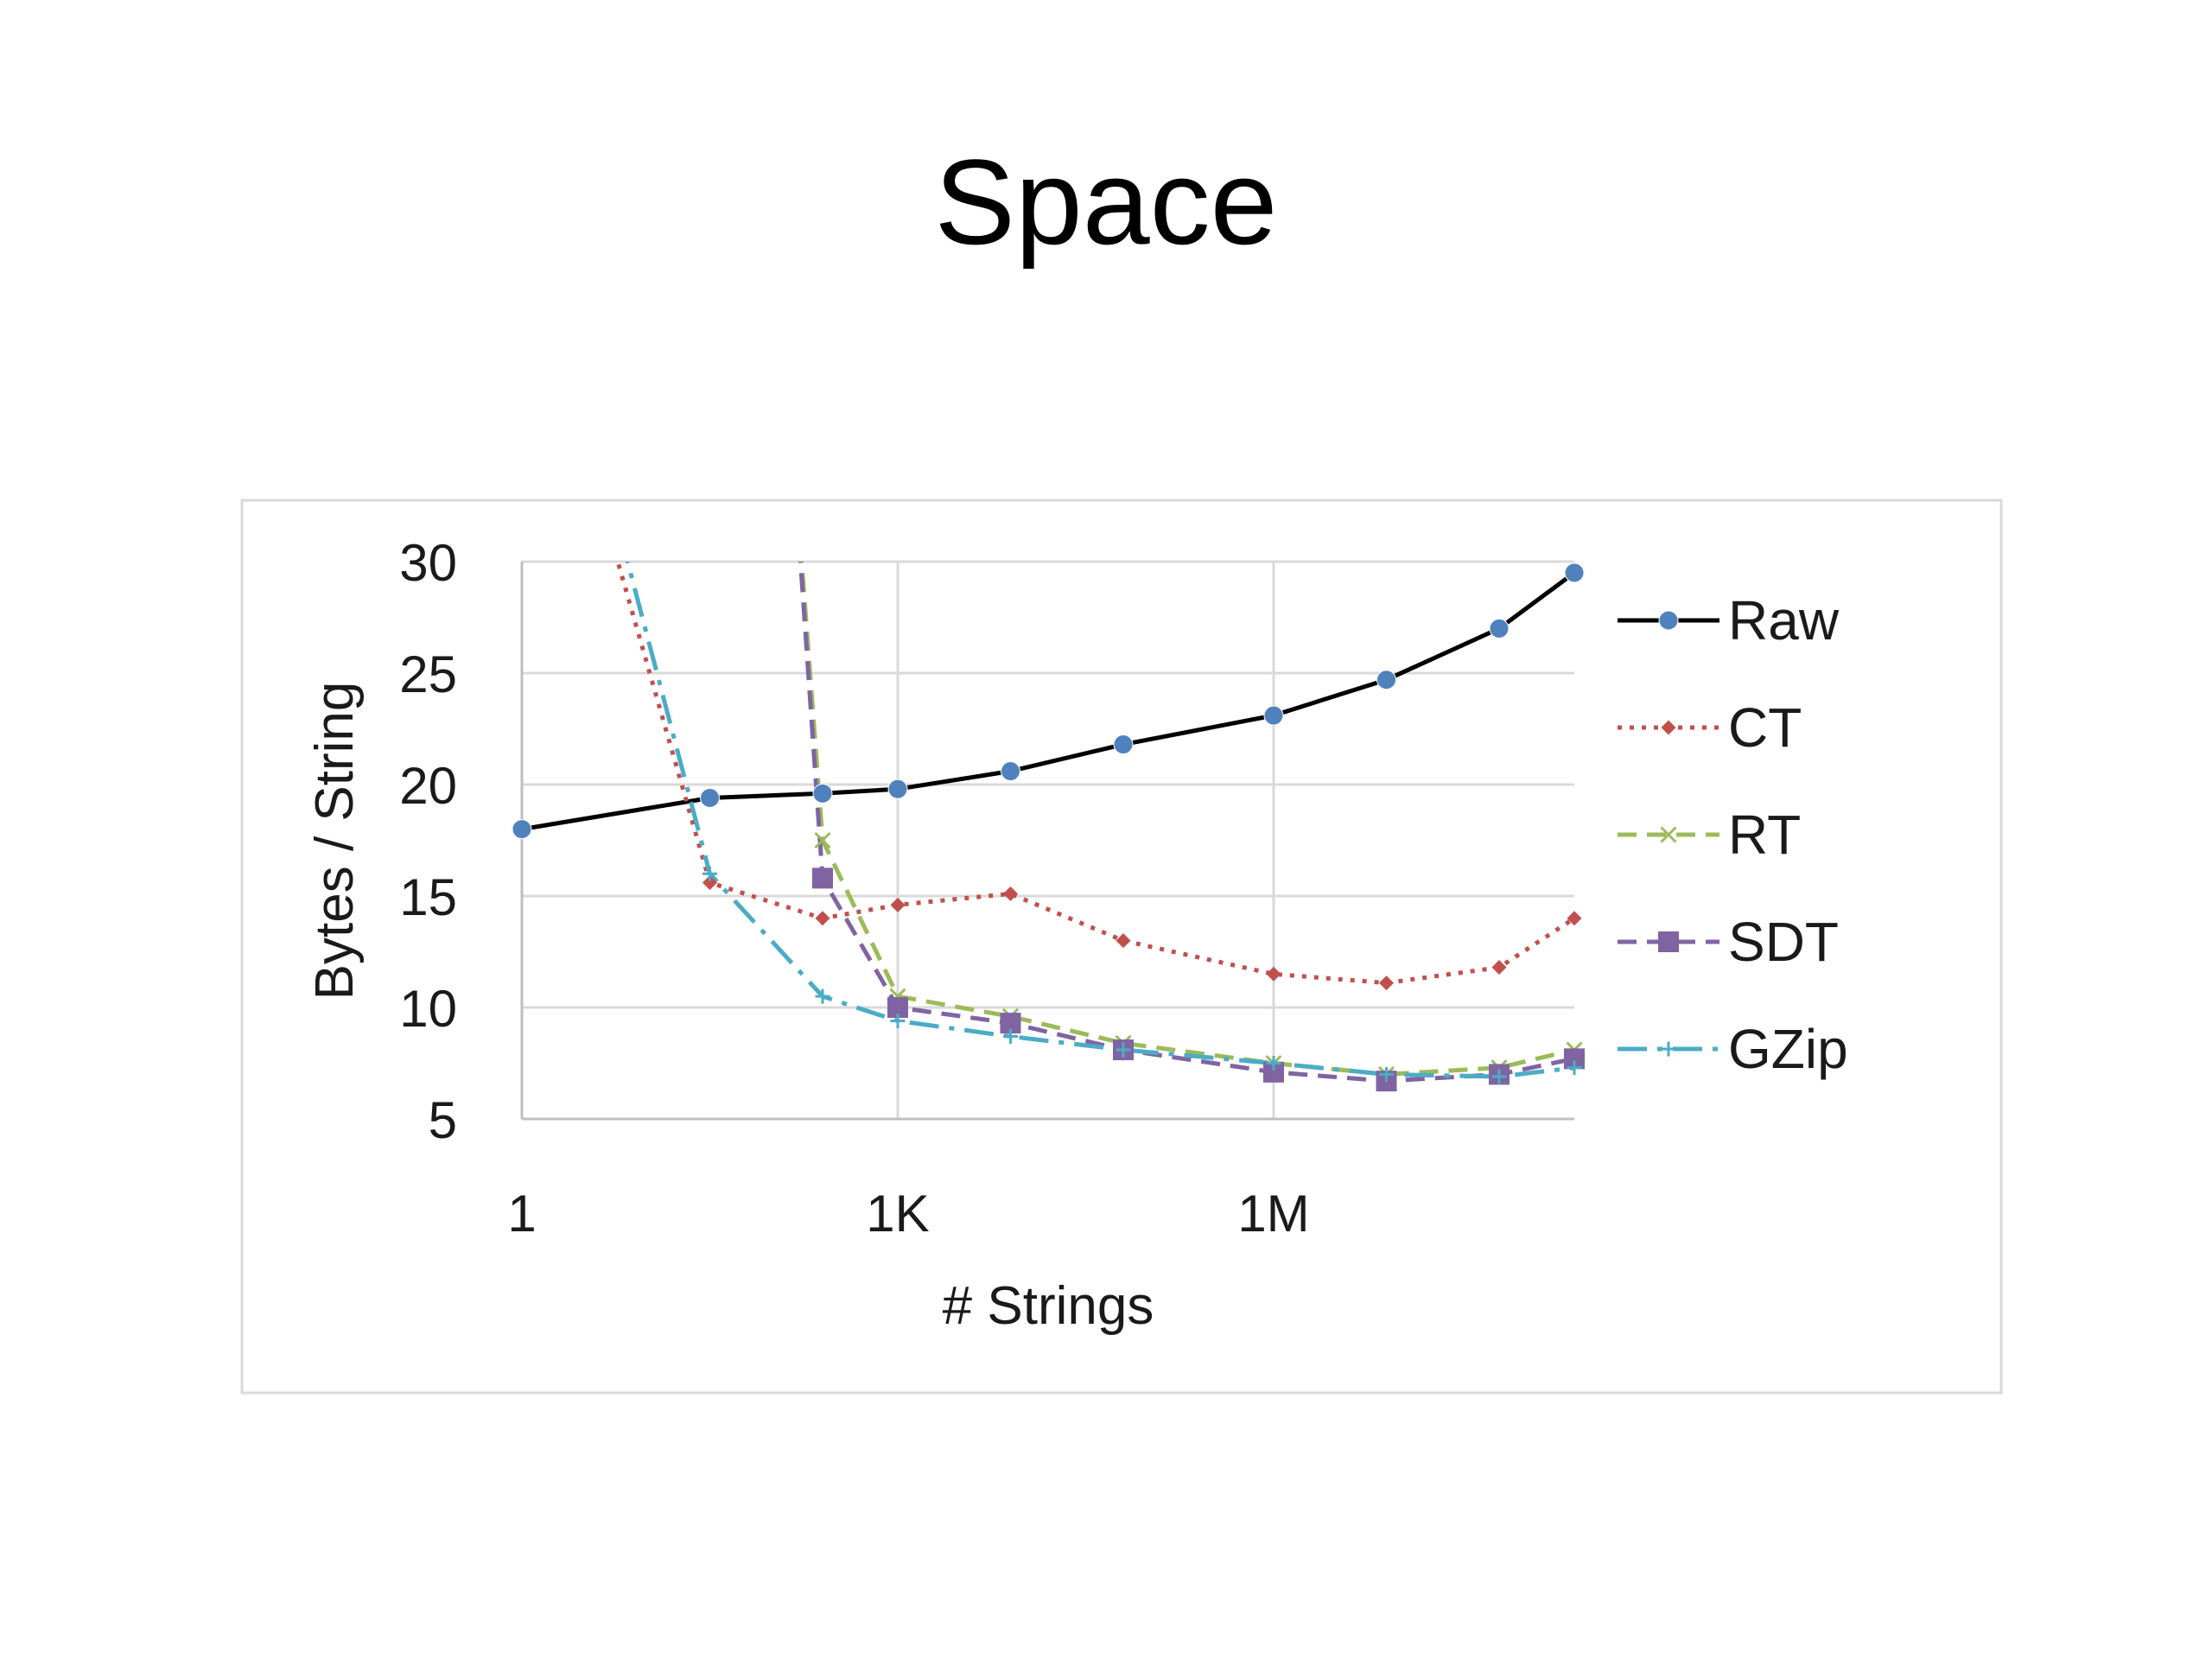 This screenshot has width=2212, height=1659. I want to click on y-tick-label: 25, so click(428, 674).